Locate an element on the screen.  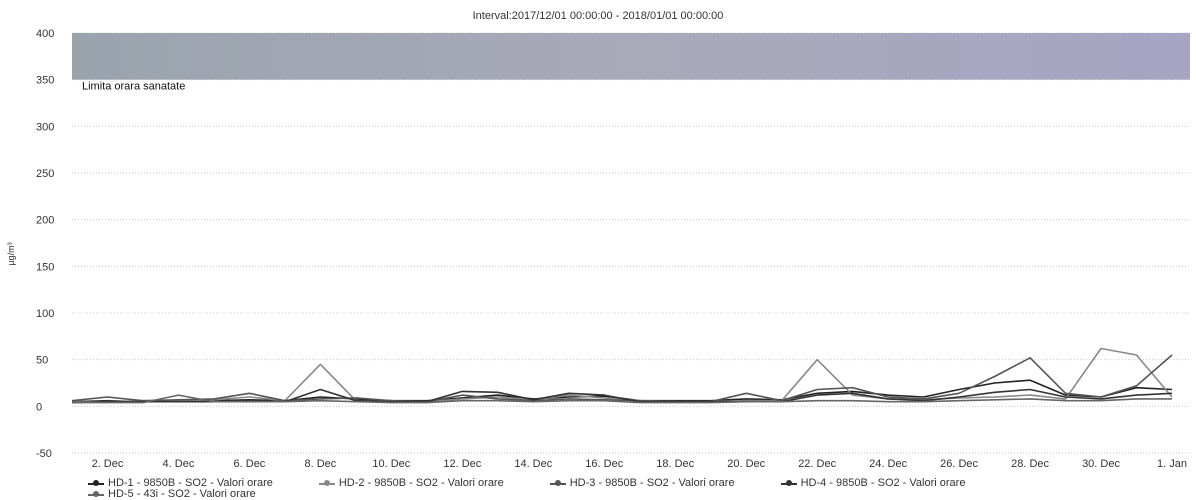
x-tick-label: 18. Dec is located at coordinates (675, 464).